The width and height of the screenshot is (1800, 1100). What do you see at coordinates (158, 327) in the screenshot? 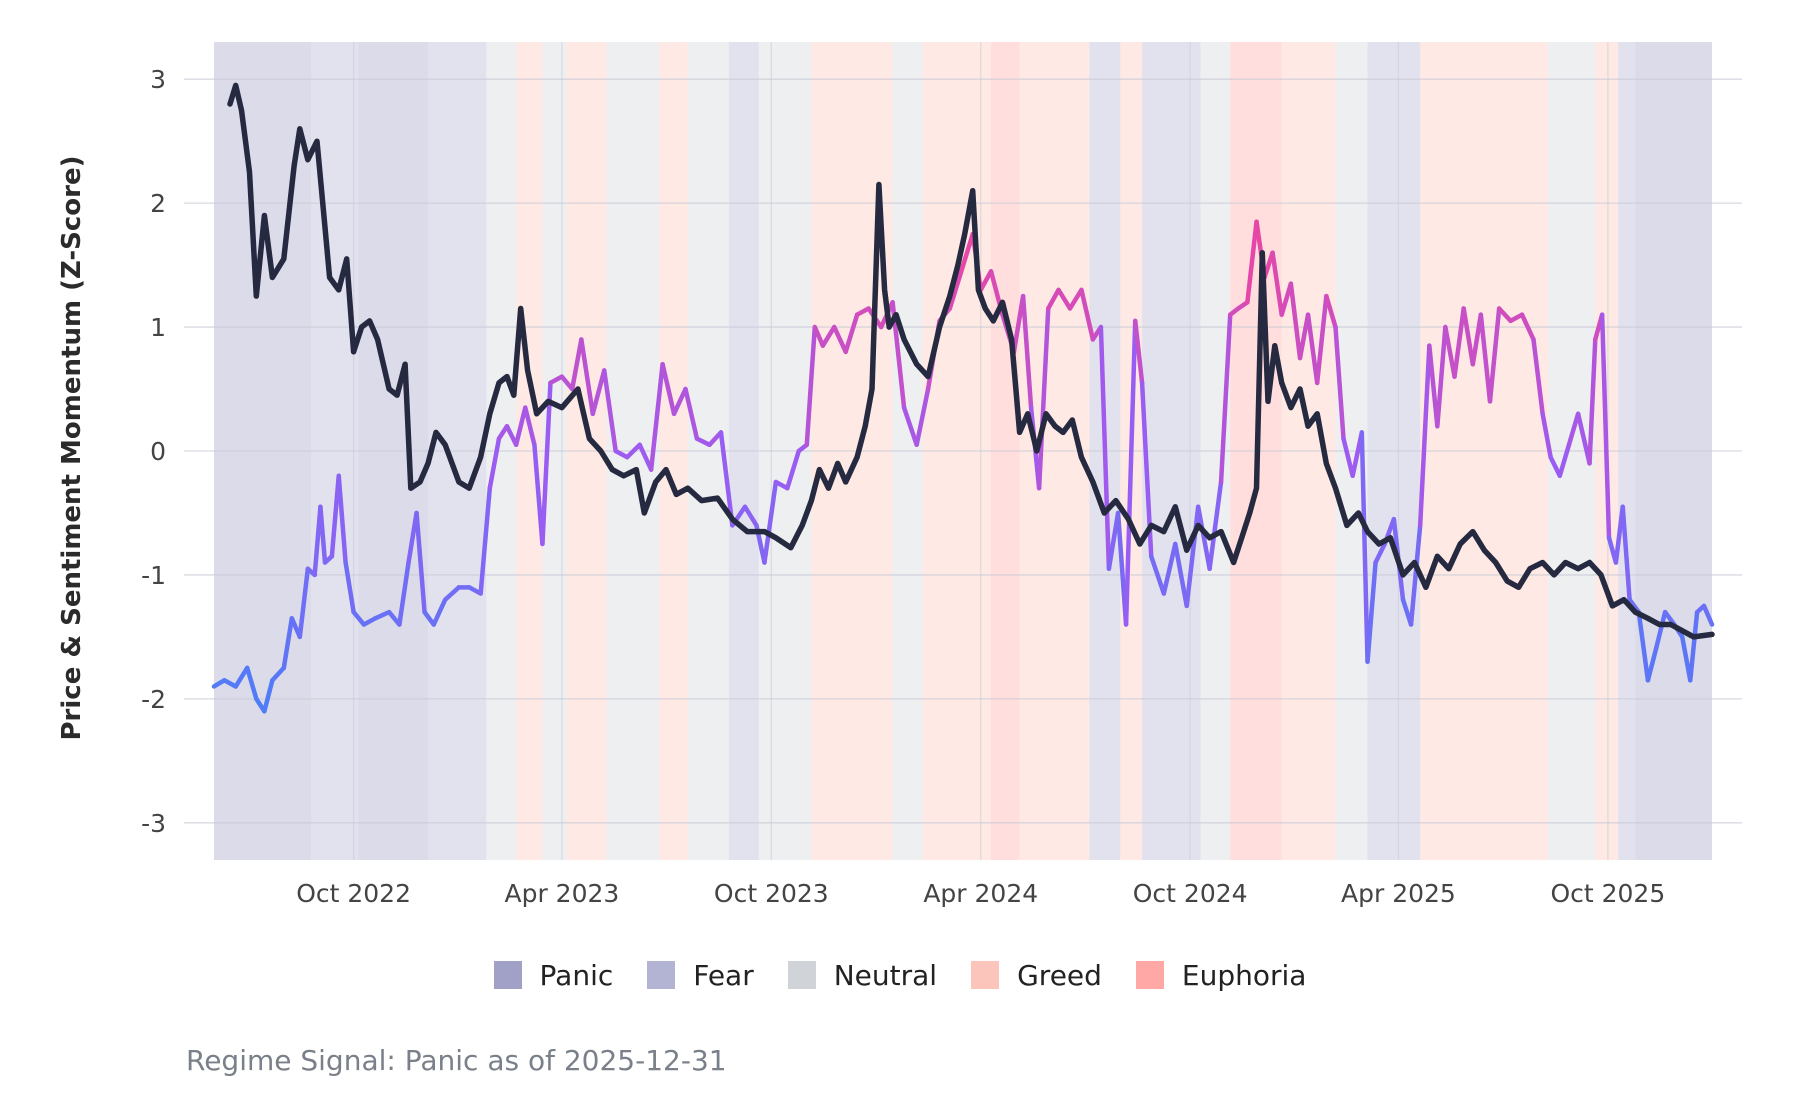
I see `y-tick-label: 1` at bounding box center [158, 327].